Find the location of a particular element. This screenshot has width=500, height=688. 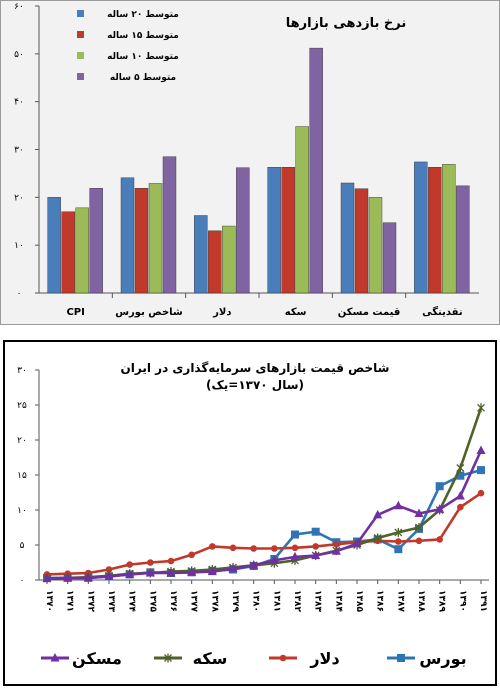

x-tick-label: ۱۳۸۰ is located at coordinates (256, 601).